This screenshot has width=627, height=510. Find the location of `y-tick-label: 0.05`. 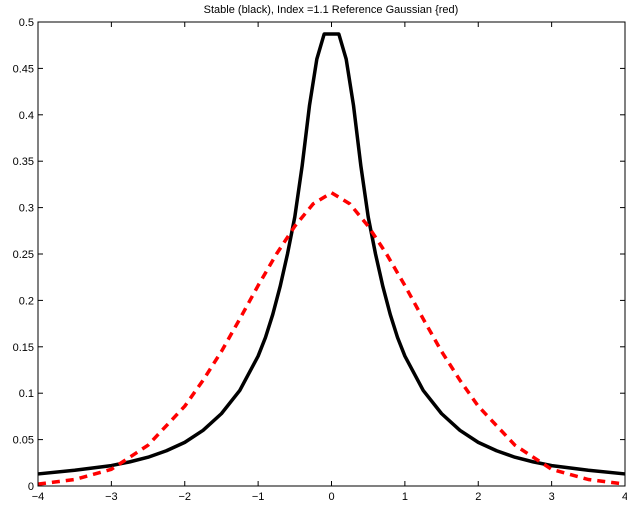

y-tick-label: 0.05 is located at coordinates (23, 441).